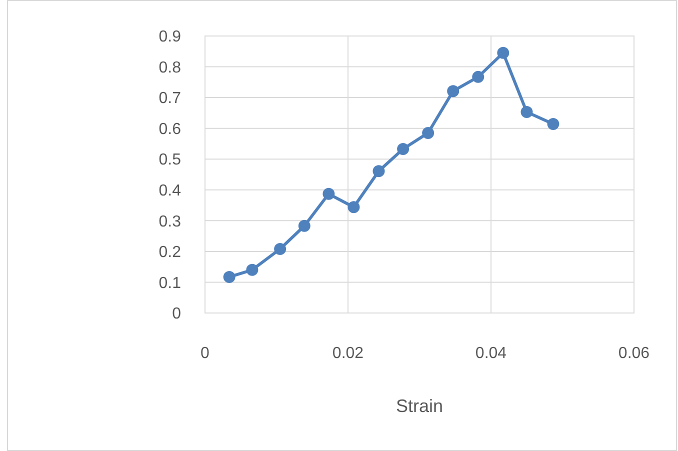 This screenshot has width=678, height=451. What do you see at coordinates (170, 253) in the screenshot?
I see `y-tick-label: 0.2` at bounding box center [170, 253].